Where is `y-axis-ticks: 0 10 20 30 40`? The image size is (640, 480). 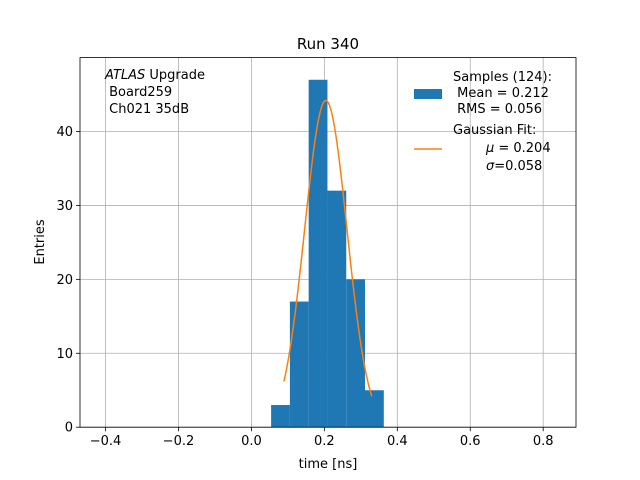
y-axis-ticks: 0 10 20 30 40 is located at coordinates (68, 280).